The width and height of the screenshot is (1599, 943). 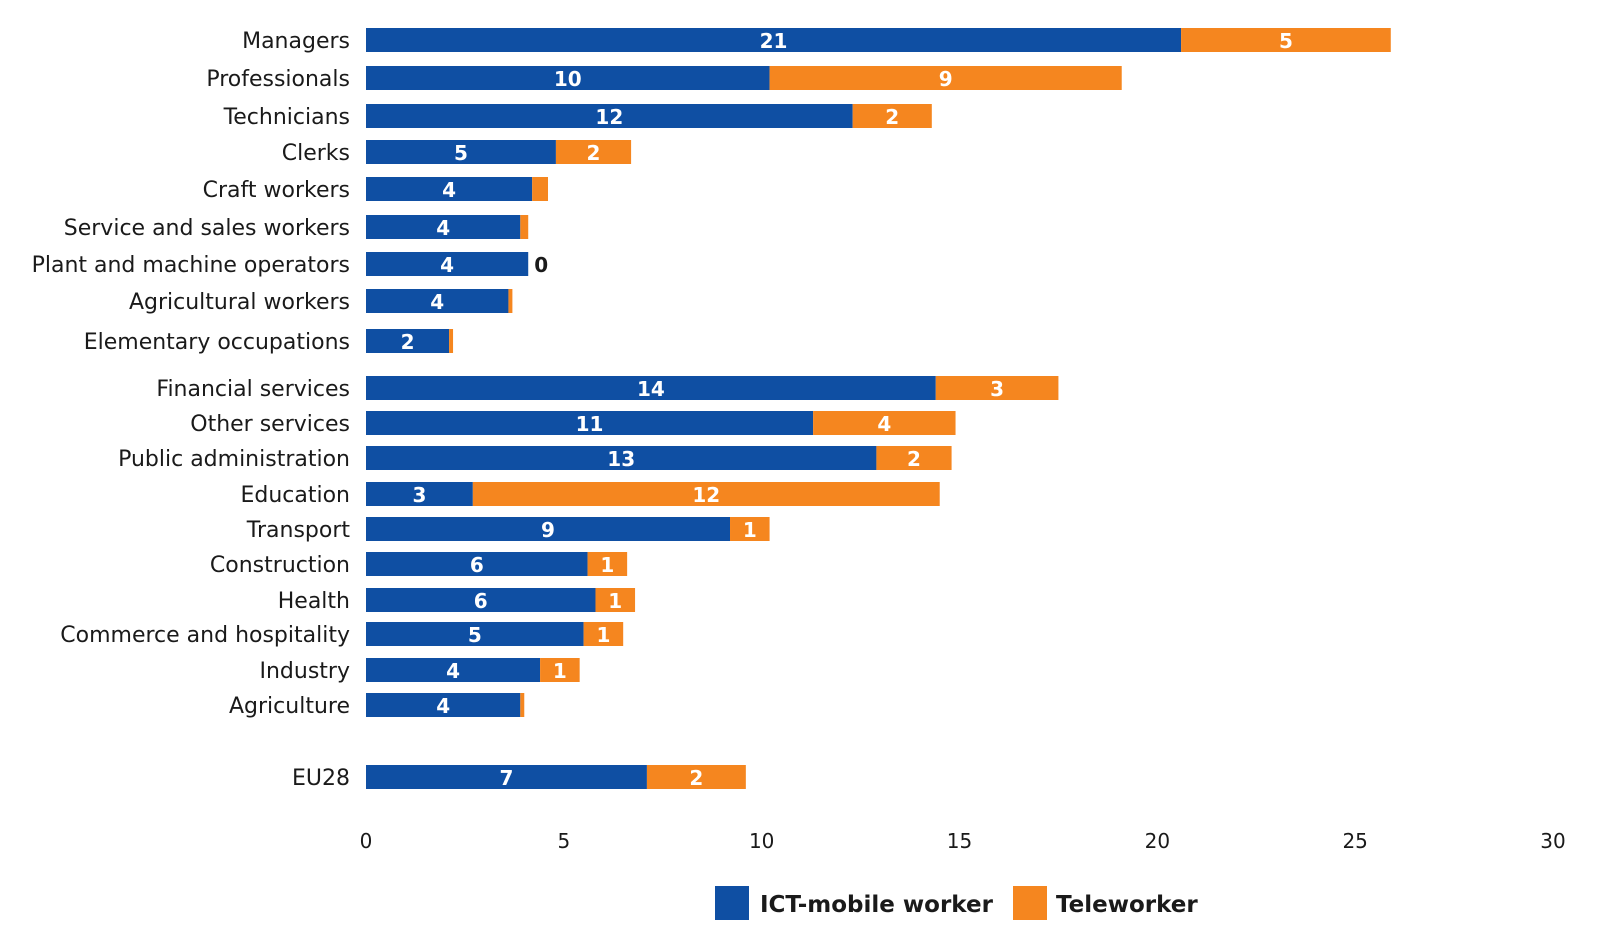 What do you see at coordinates (253, 389) in the screenshot?
I see `category-label-financial-services: Financial services` at bounding box center [253, 389].